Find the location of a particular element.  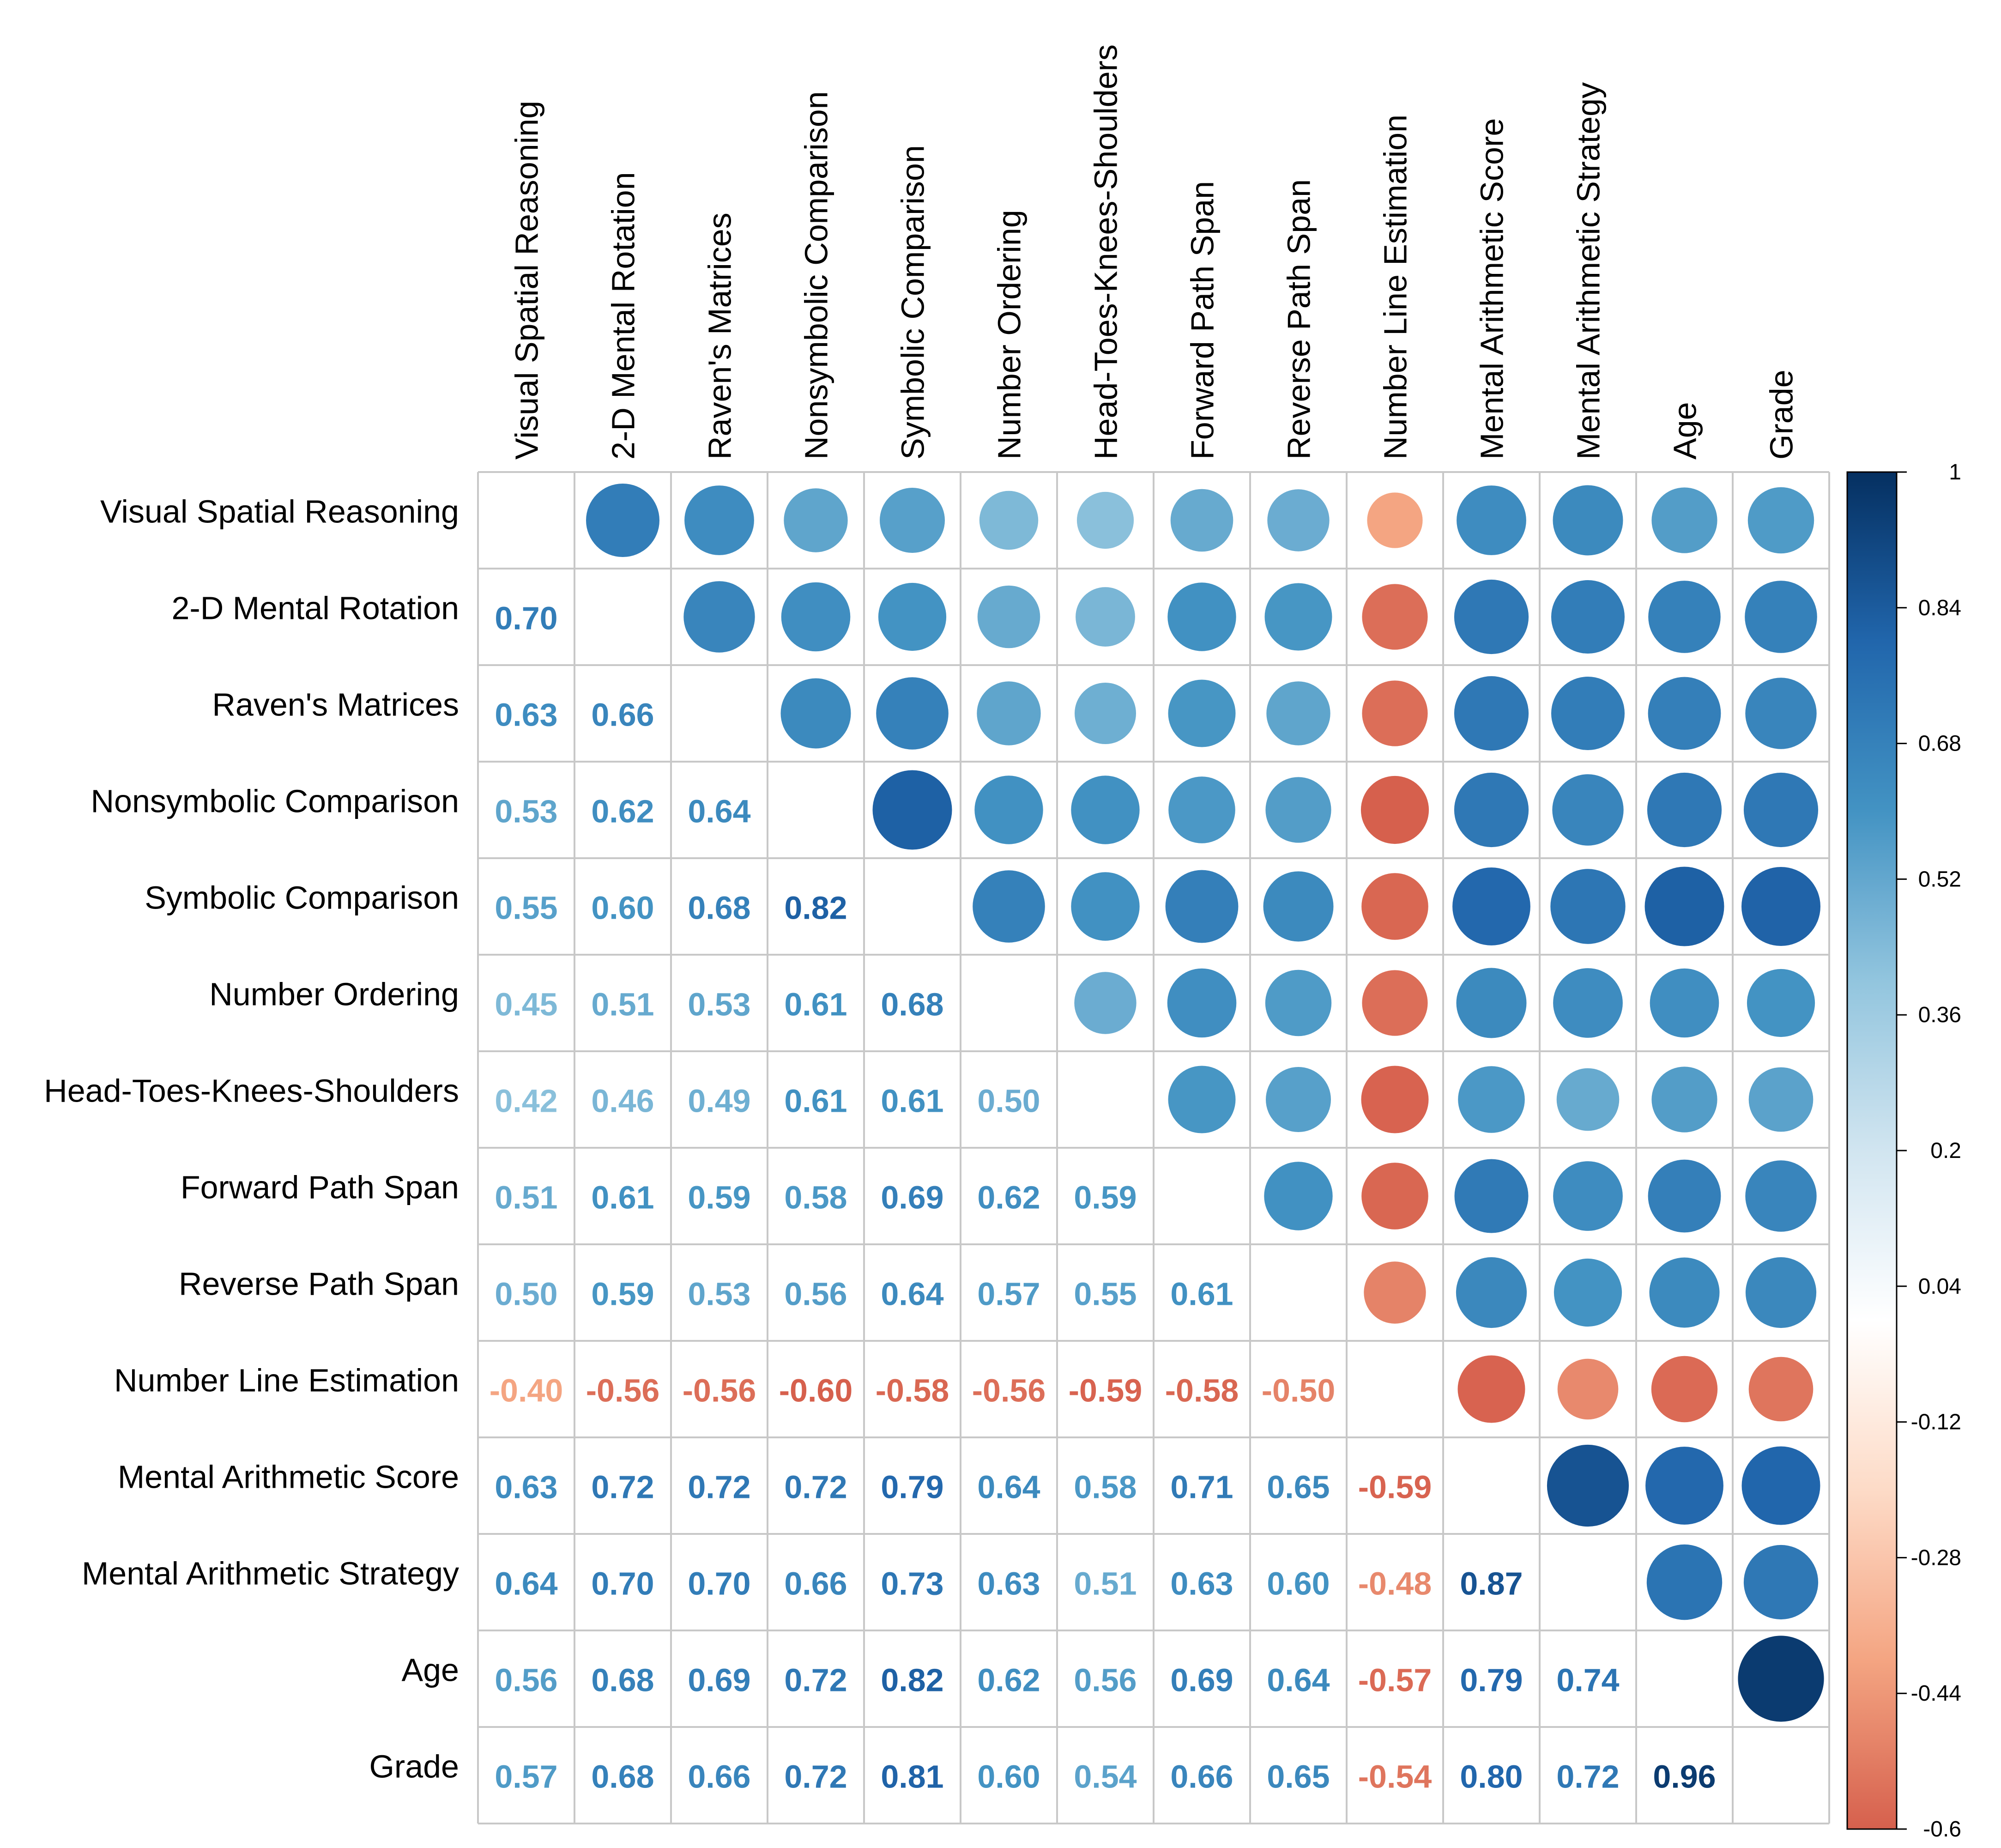

correlation-value: -0.54 is located at coordinates (1395, 1777).